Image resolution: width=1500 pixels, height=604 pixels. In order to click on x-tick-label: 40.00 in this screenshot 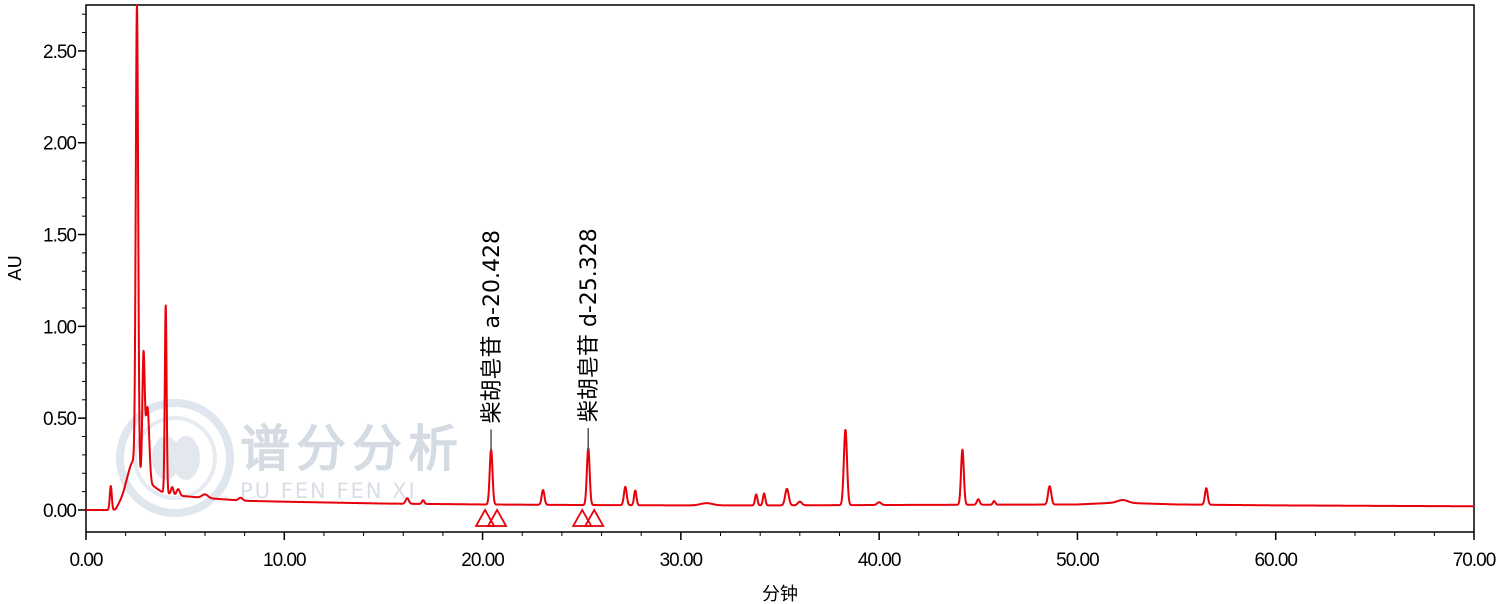, I will do `click(879, 560)`.